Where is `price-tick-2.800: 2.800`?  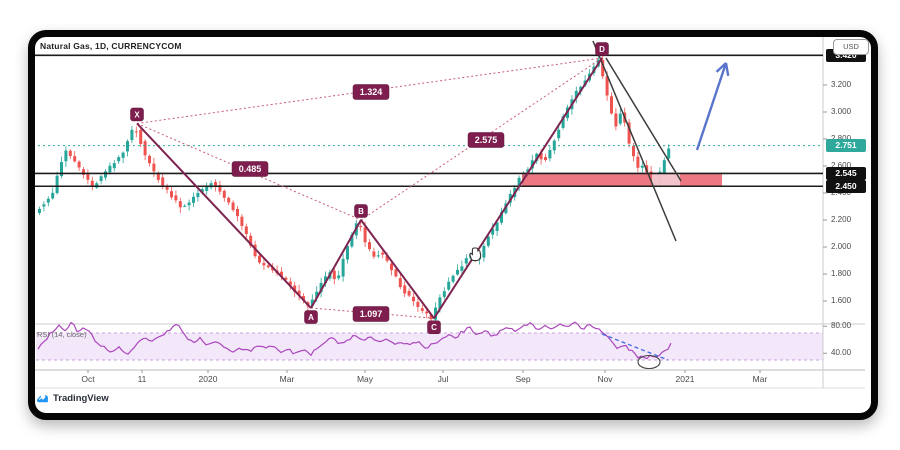 price-tick-2.800: 2.800 is located at coordinates (841, 138).